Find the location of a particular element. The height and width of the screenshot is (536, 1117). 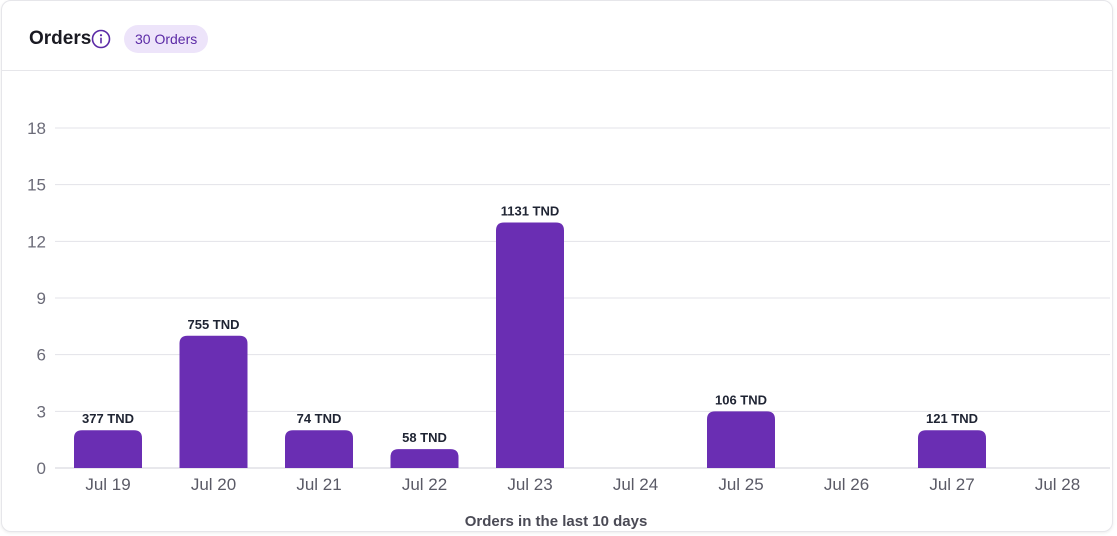

bar-value-label: 121 TND is located at coordinates (952, 418).